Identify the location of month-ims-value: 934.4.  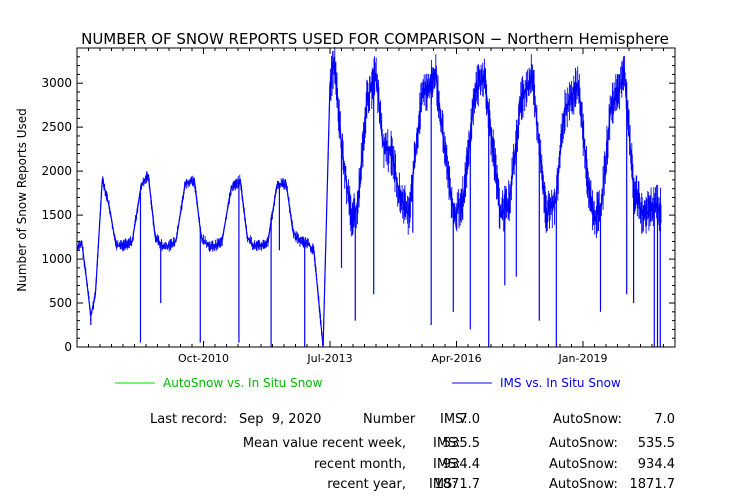
(461, 464).